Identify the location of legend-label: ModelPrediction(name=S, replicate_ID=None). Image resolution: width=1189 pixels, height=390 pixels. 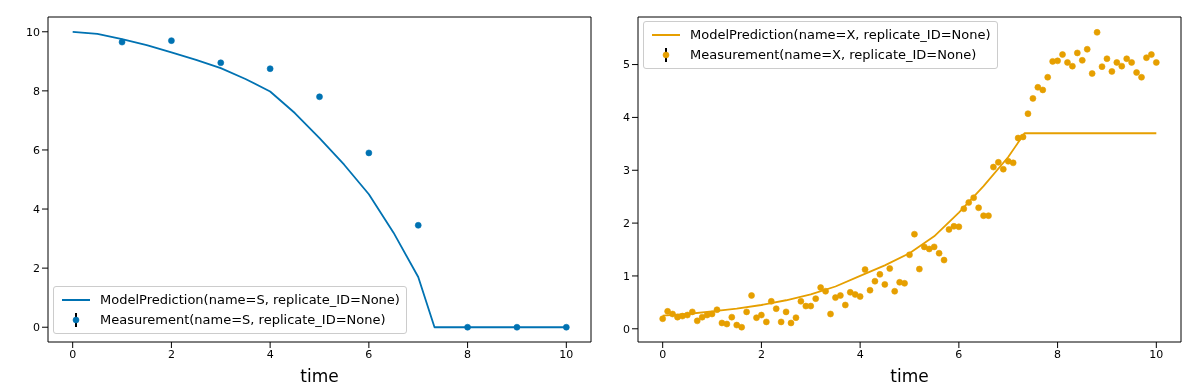
(250, 300).